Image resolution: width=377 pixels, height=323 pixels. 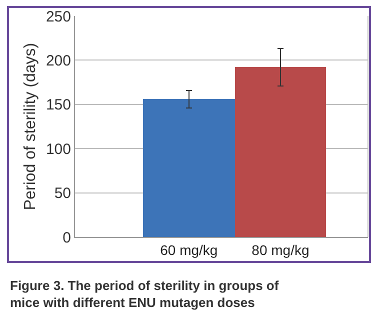 I want to click on y-tick-label: 250, so click(x=58, y=17).